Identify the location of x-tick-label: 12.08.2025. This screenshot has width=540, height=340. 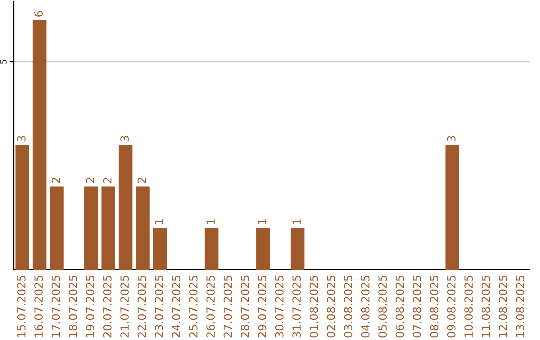
(503, 307).